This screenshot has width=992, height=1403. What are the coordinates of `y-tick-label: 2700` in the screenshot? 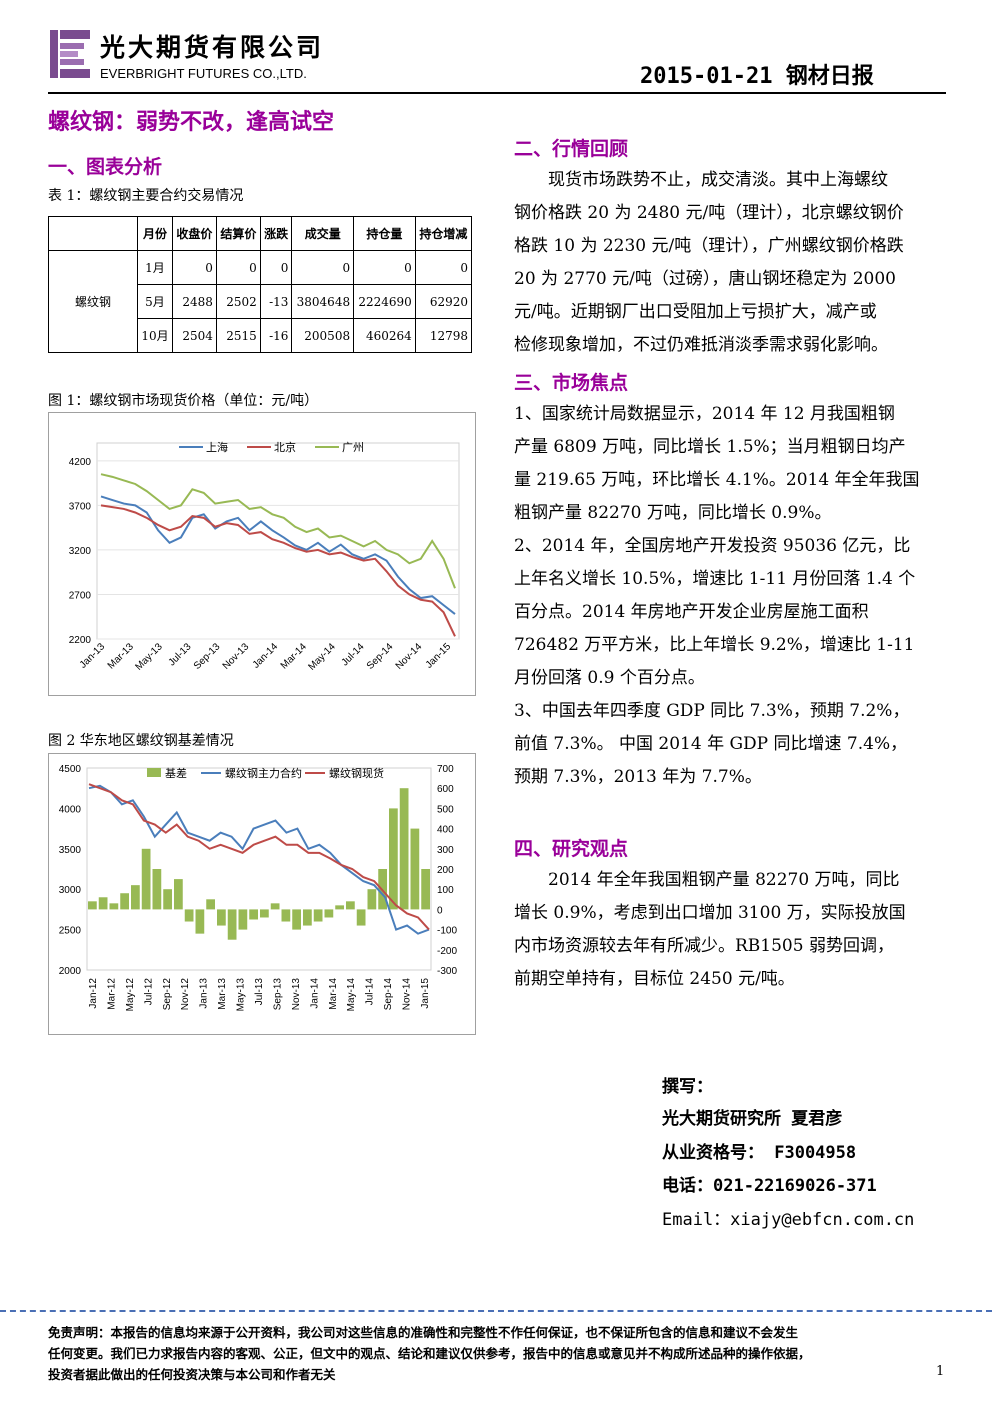 It's located at (80, 595).